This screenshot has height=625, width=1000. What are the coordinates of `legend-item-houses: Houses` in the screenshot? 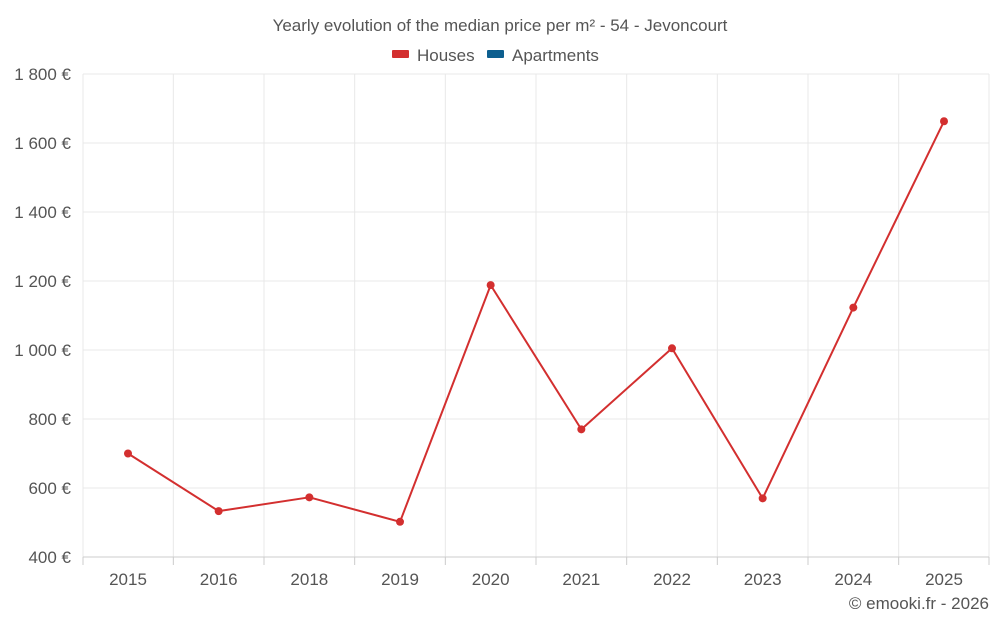 It's located at (433, 55).